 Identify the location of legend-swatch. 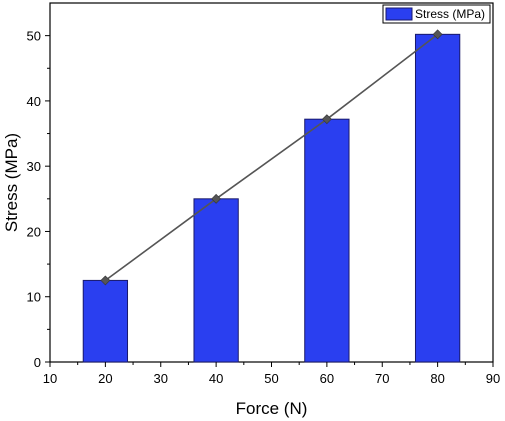
(399, 14).